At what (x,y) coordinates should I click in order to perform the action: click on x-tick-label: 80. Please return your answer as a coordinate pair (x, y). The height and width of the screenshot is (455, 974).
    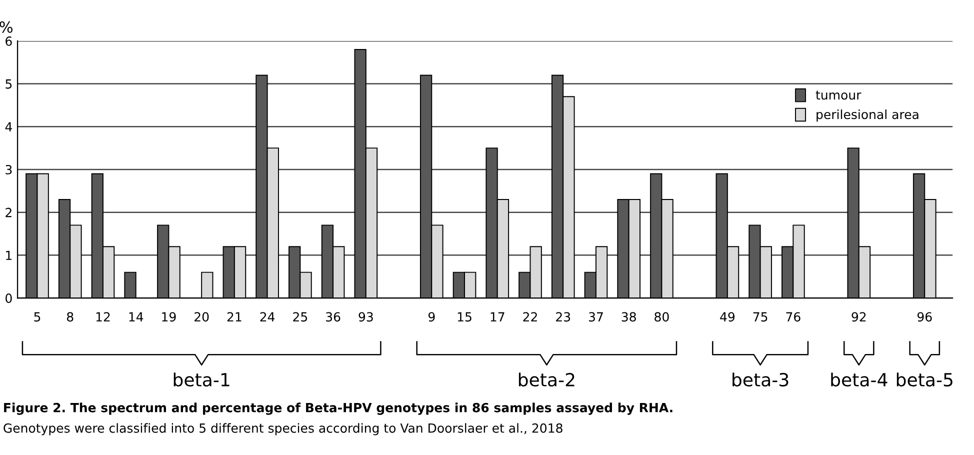
    Looking at the image, I should click on (661, 317).